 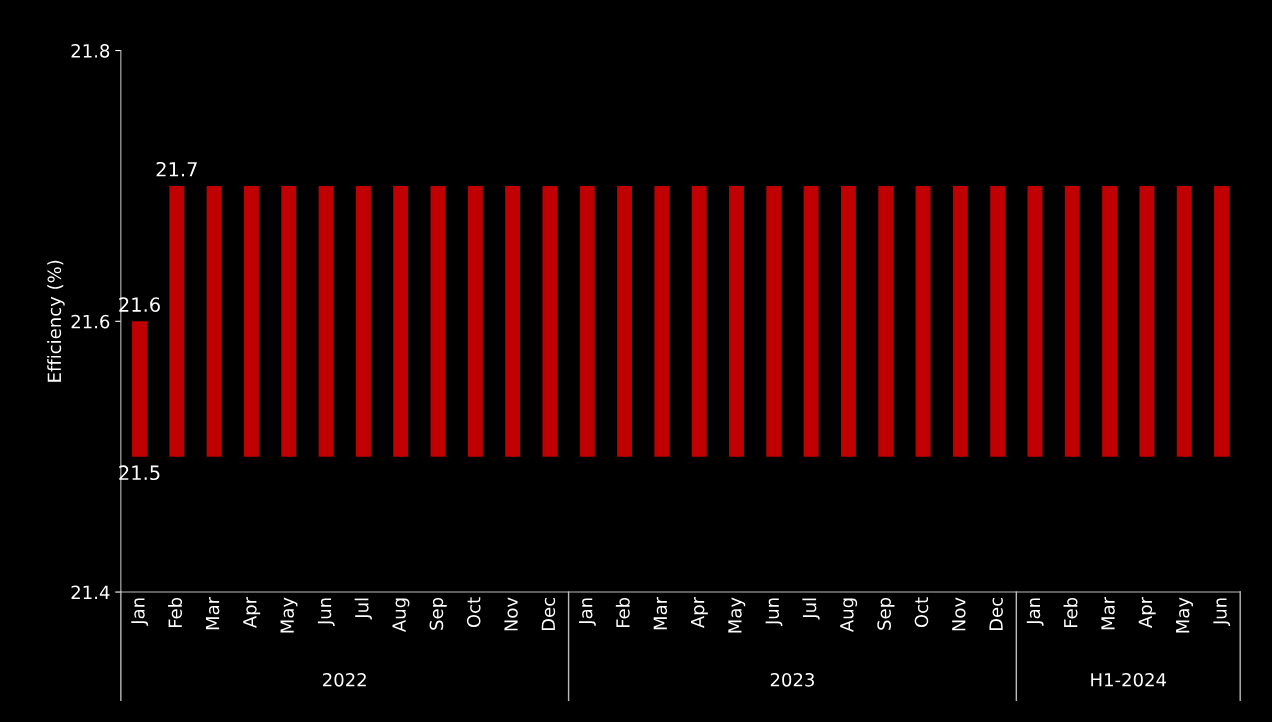 What do you see at coordinates (56, 321) in the screenshot?
I see `y-axis-title: Efficiency (%)` at bounding box center [56, 321].